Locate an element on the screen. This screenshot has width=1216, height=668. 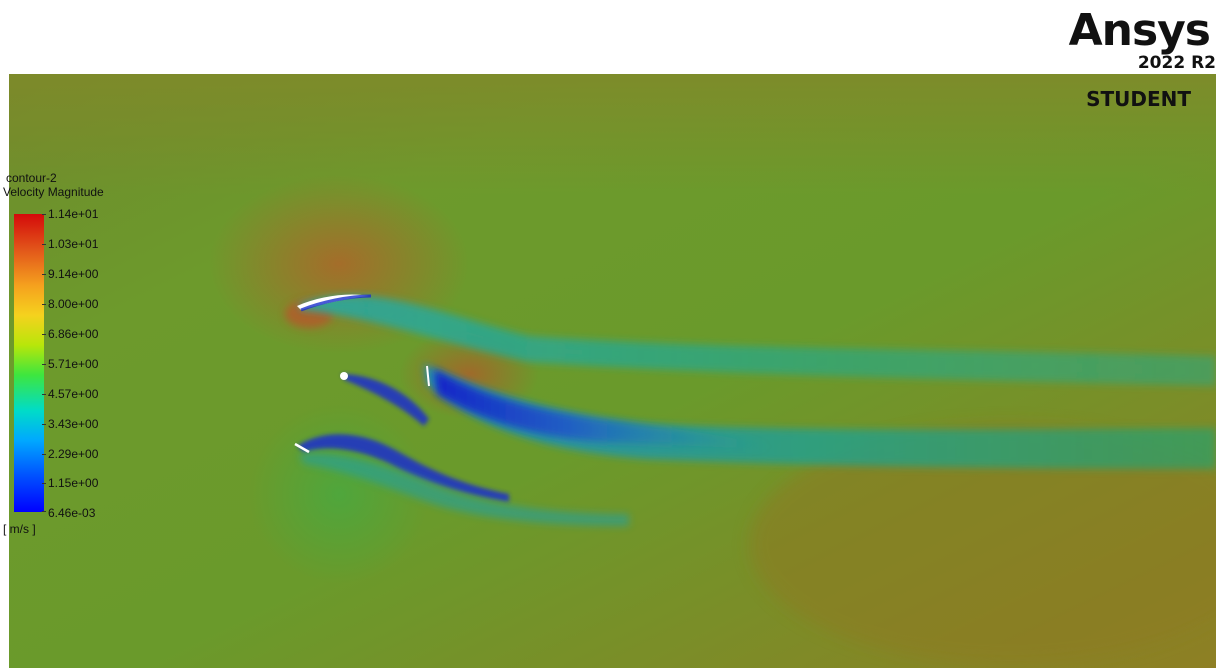
legend-label: 3.43e+00 is located at coordinates (73, 424).